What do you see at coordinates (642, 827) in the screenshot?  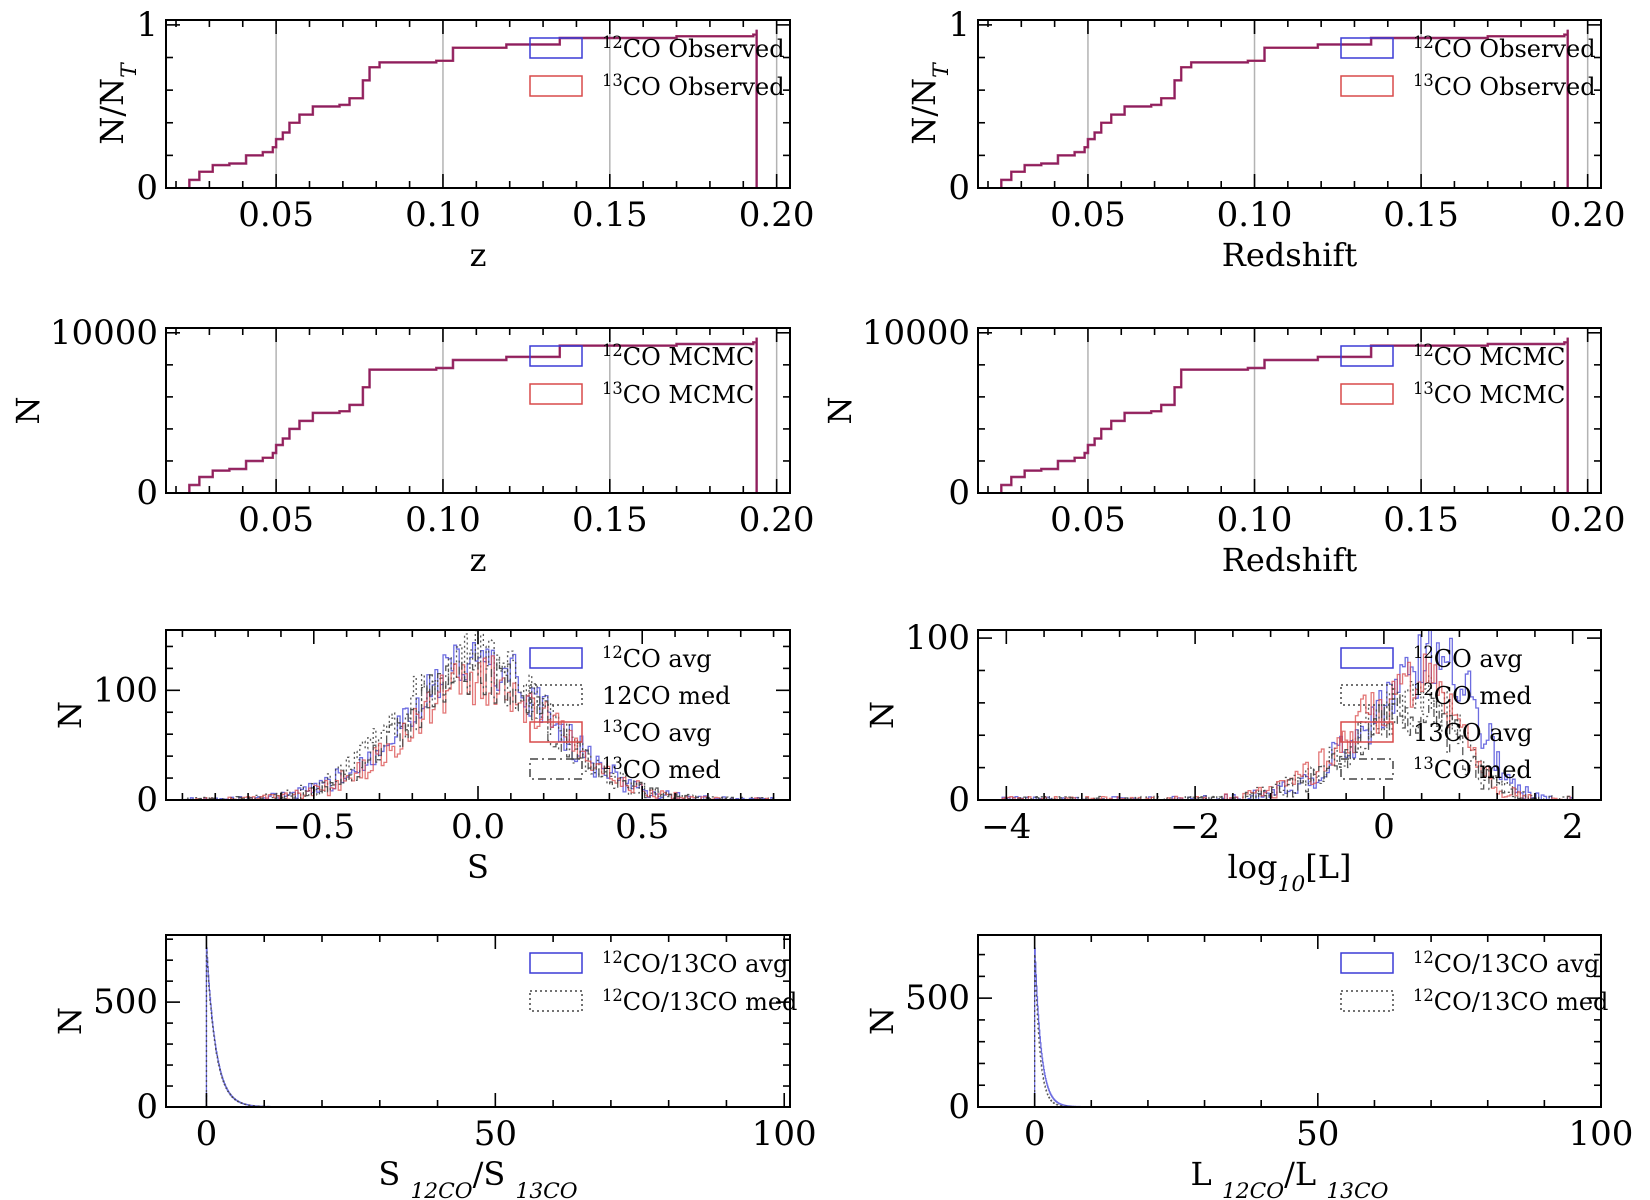 I see `x-tick-label: 0.5` at bounding box center [642, 827].